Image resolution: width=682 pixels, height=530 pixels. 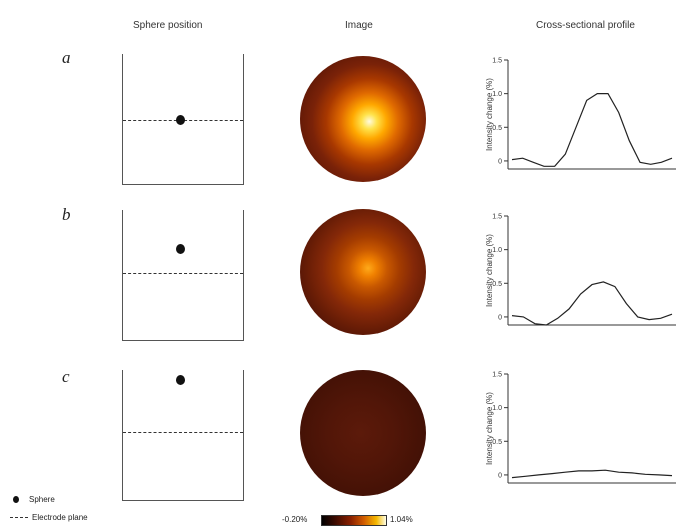 I want to click on legend-electrode-plane-label: Electrode plane, so click(x=60, y=517).